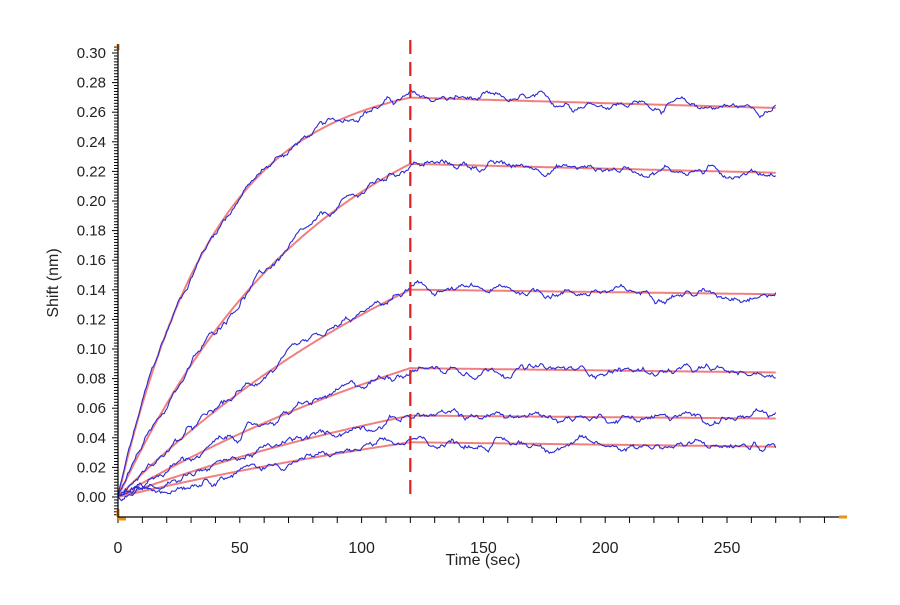 This screenshot has height=605, width=900. I want to click on y-tick-label: 0.00, so click(91, 497).